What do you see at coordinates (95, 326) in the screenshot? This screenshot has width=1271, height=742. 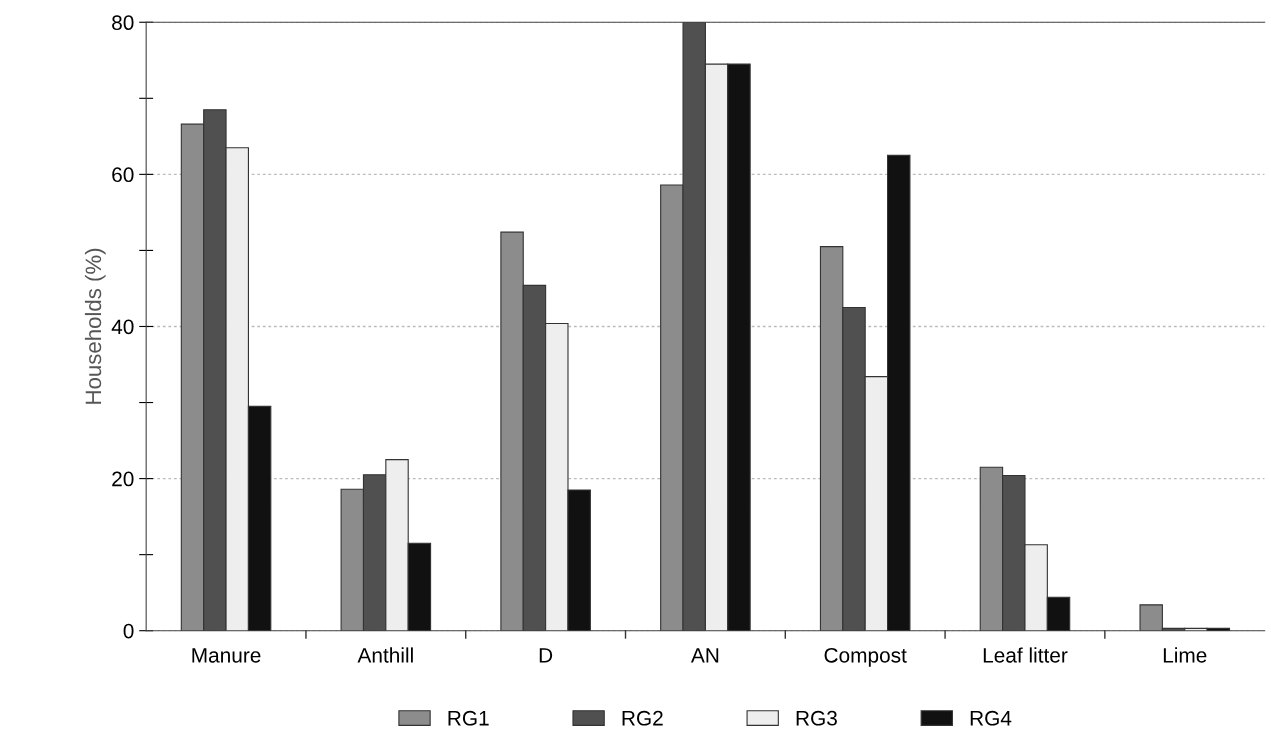 I see `y-axis-title: Households (%)` at bounding box center [95, 326].